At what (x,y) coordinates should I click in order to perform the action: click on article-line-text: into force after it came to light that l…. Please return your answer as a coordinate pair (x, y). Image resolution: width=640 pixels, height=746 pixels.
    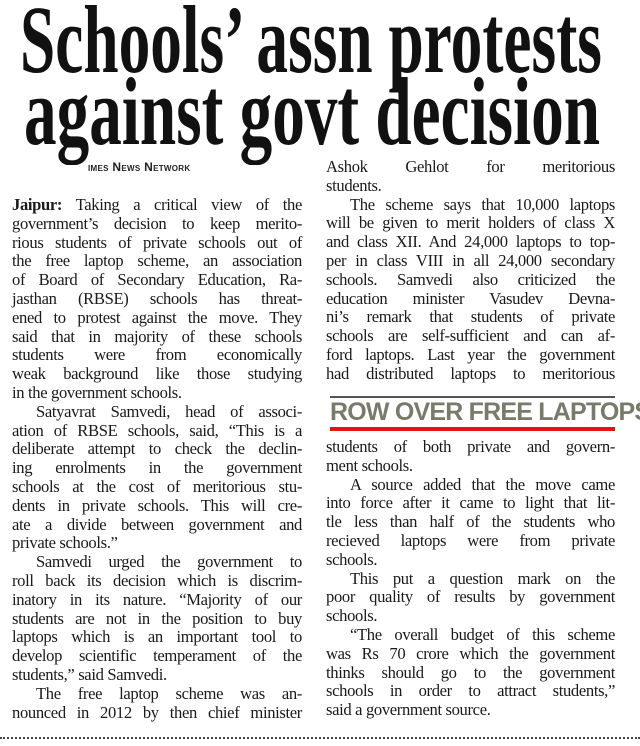
    Looking at the image, I should click on (470, 503).